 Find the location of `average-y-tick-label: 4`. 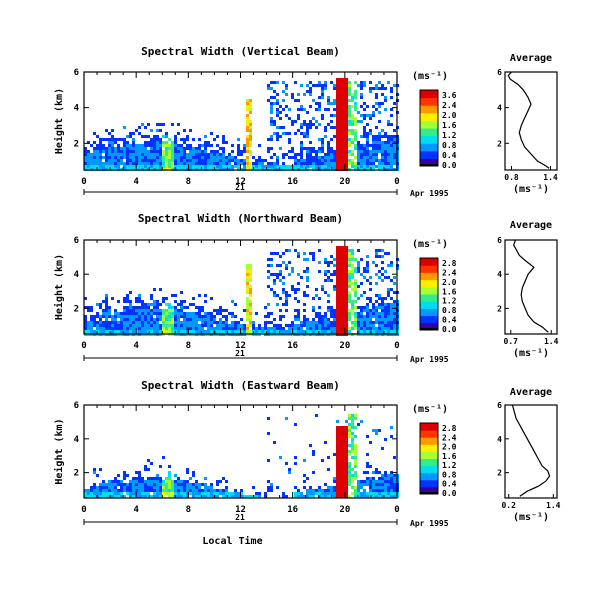

average-y-tick-label: 4 is located at coordinates (499, 108).